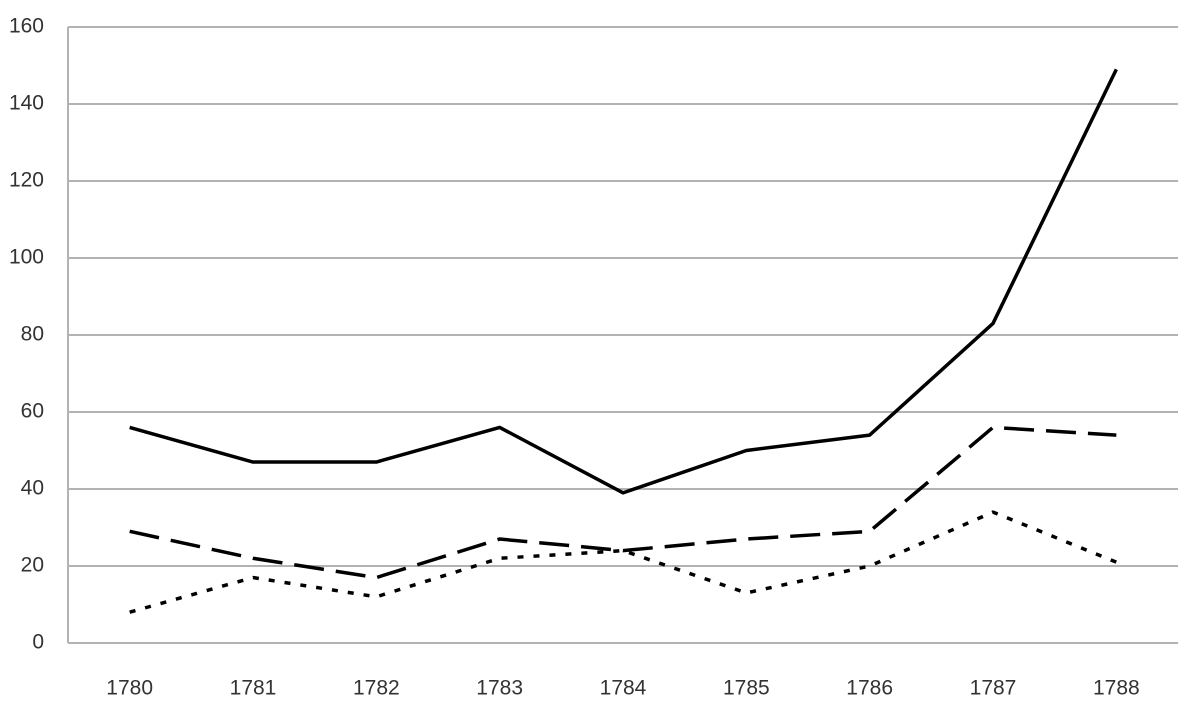  What do you see at coordinates (253, 688) in the screenshot?
I see `x-tick-label: 1781` at bounding box center [253, 688].